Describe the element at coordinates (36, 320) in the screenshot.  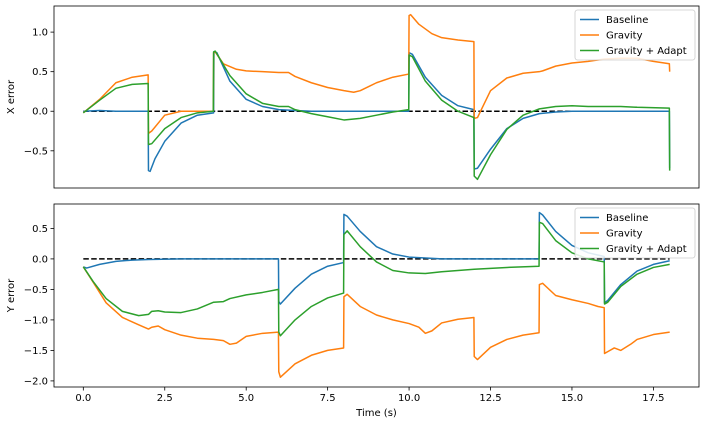
I see `y-tick-label: −1.0` at that location.